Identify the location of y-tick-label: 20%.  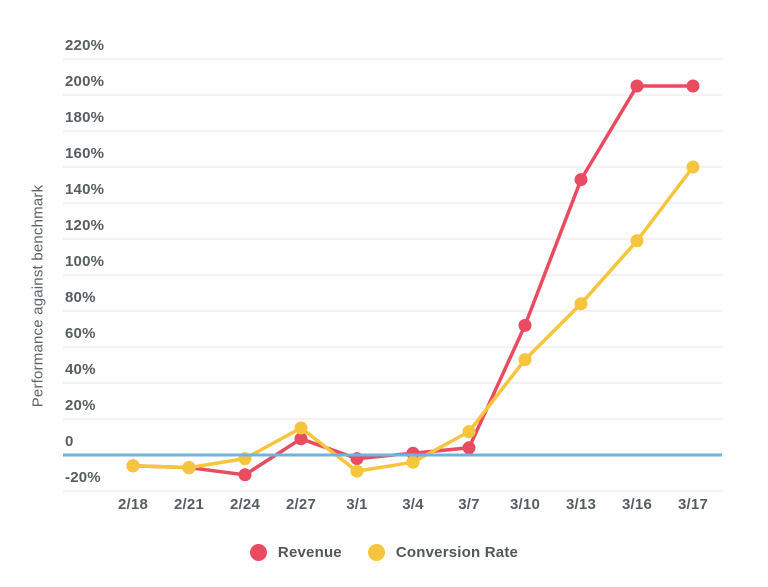
(80, 405).